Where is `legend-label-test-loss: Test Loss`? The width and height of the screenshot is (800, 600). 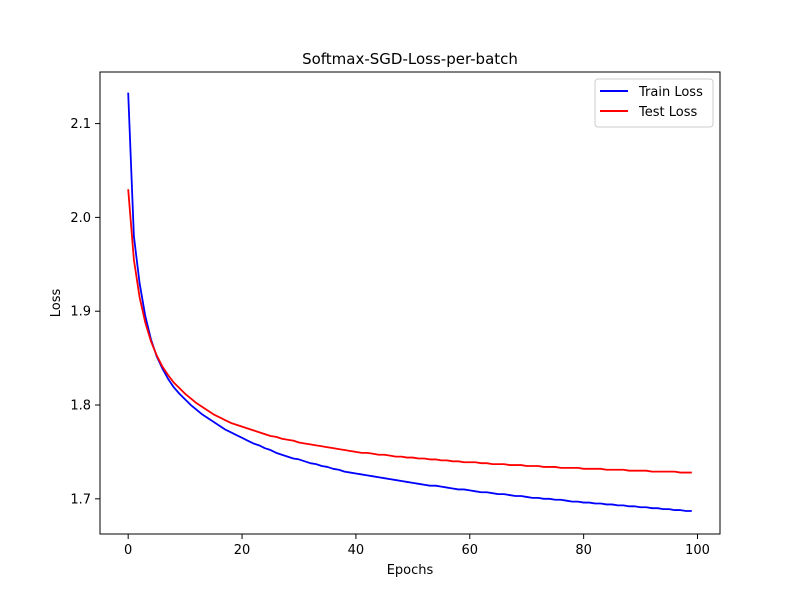
legend-label-test-loss: Test Loss is located at coordinates (667, 112).